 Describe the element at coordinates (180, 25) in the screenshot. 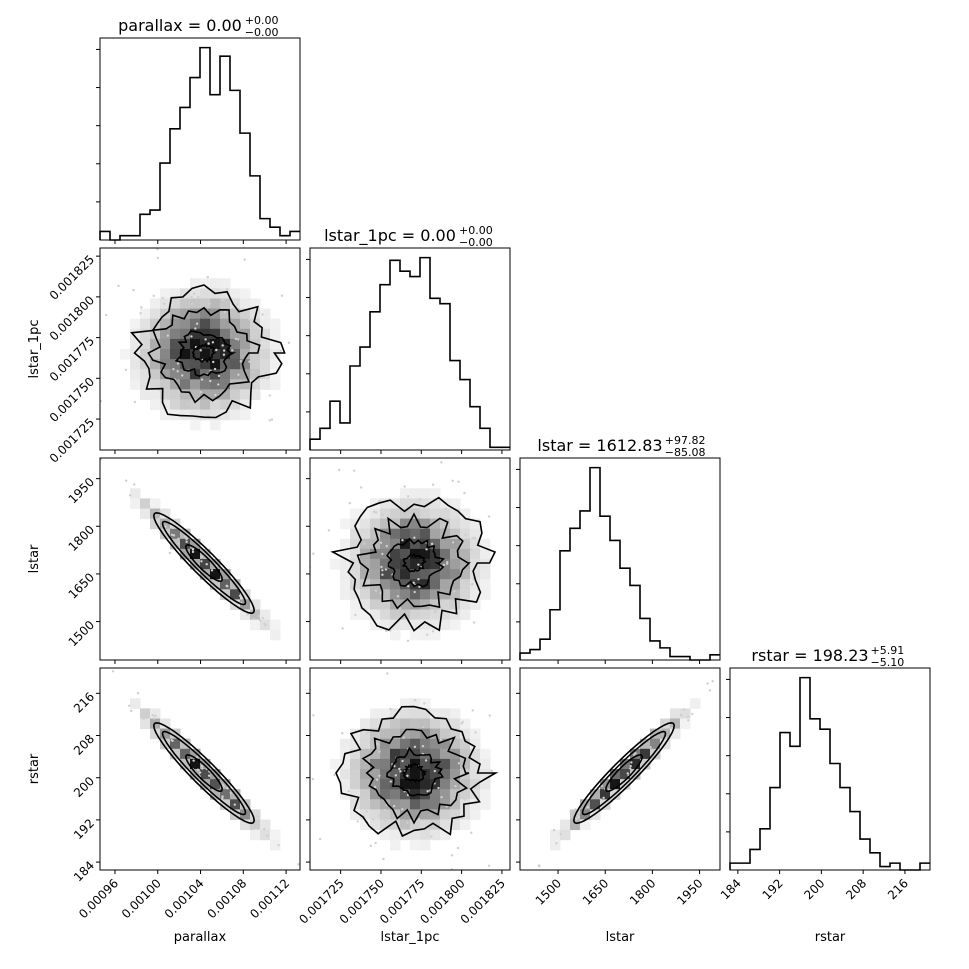

I see `panel-title-parallax: parallax = 0.00` at that location.